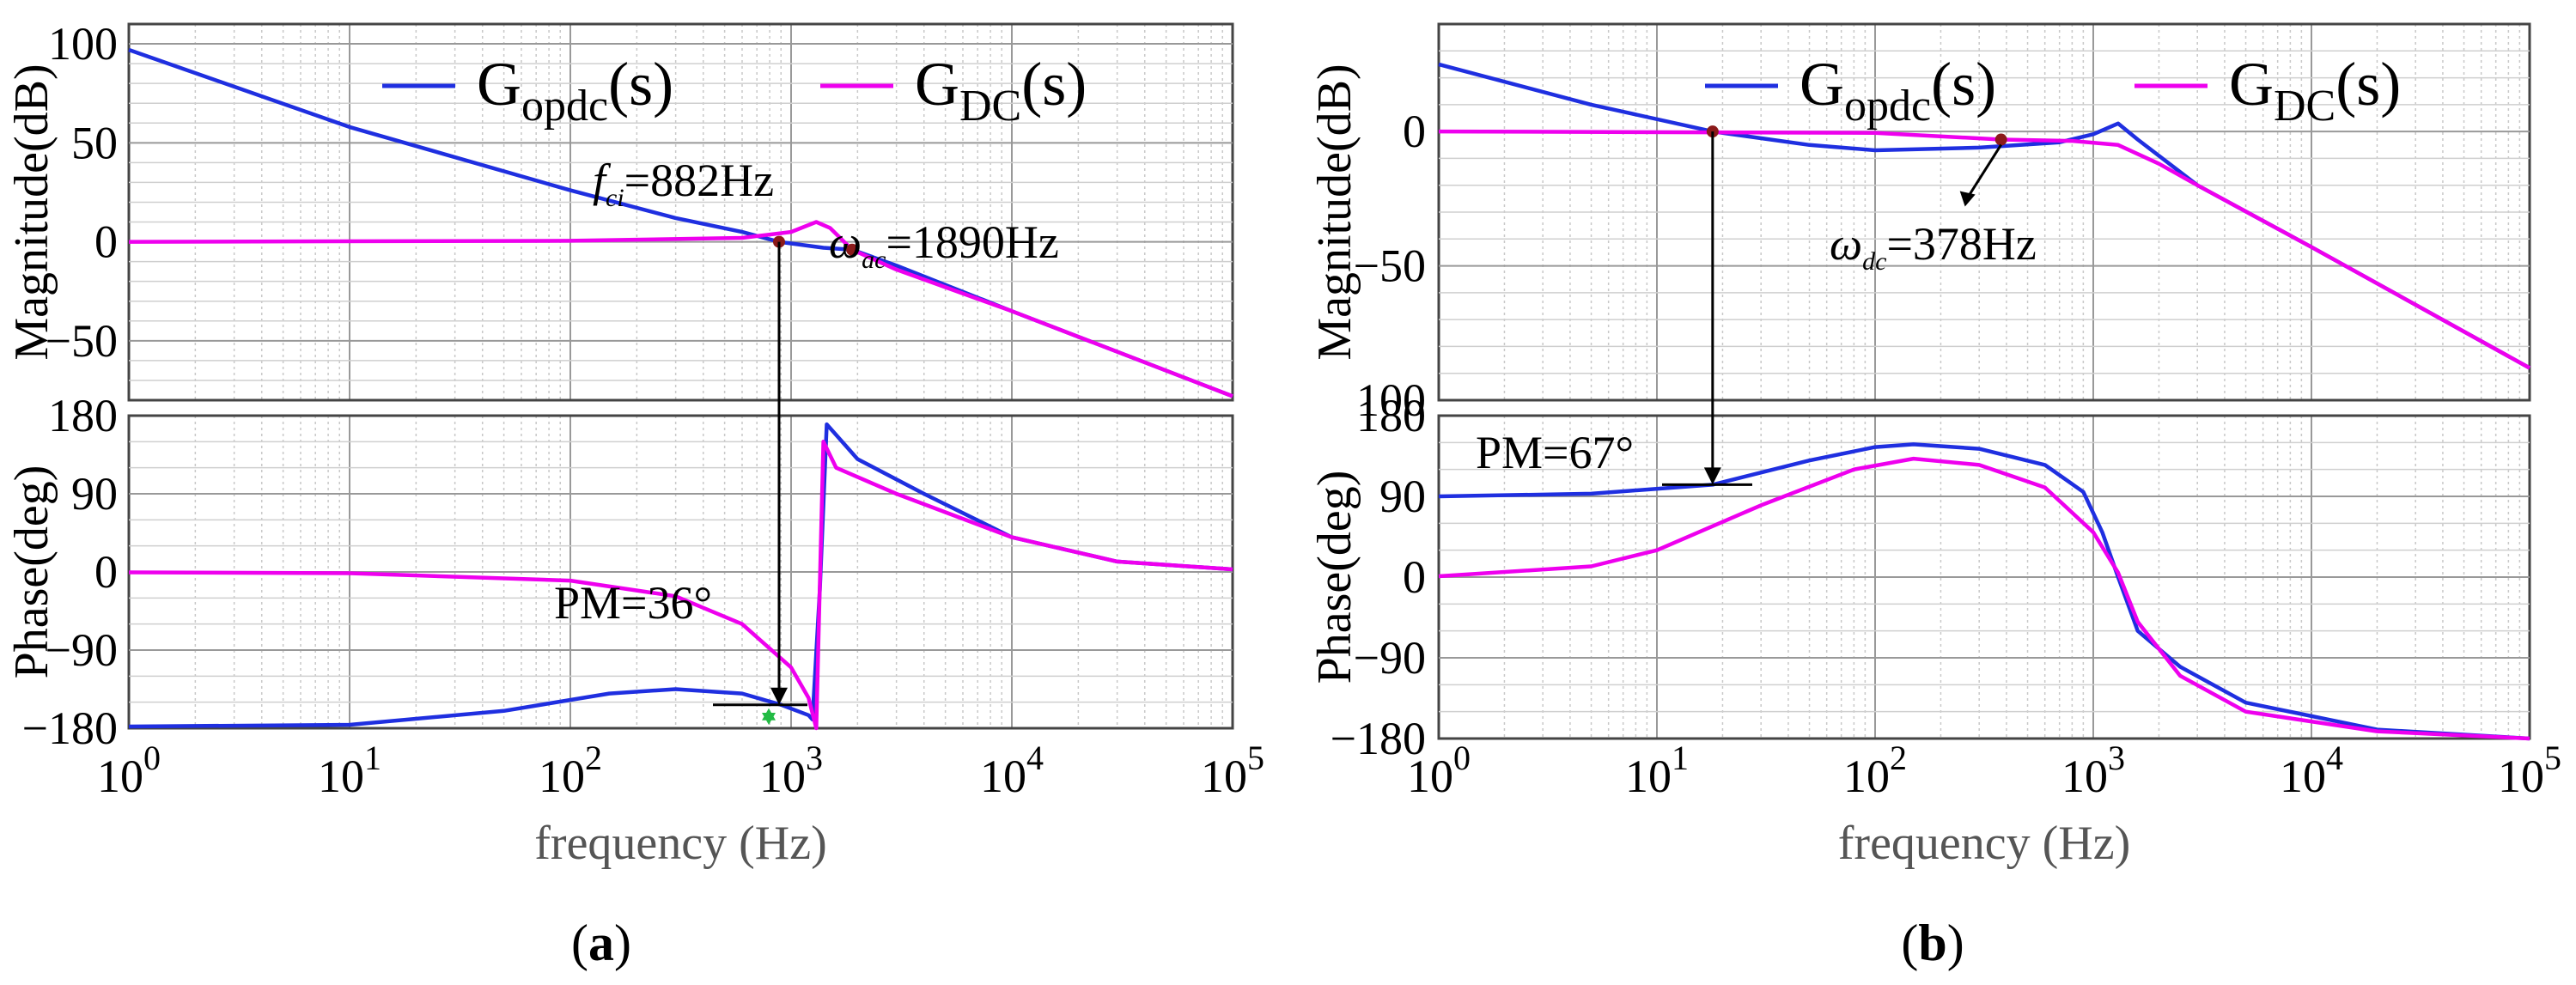  What do you see at coordinates (1756, 308) in the screenshot?
I see `annotations: PM=67° ωdc=378Hz` at bounding box center [1756, 308].